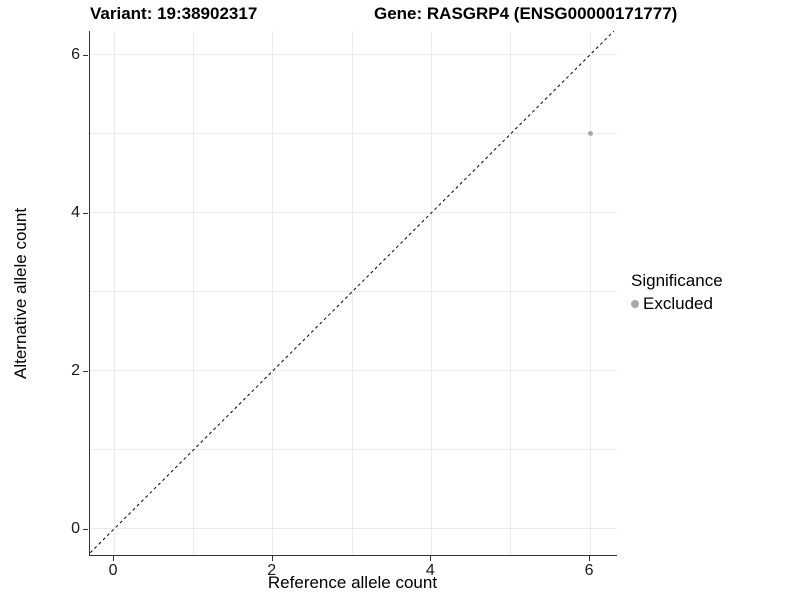 The height and width of the screenshot is (600, 800). What do you see at coordinates (20, 293) in the screenshot?
I see `y-axis-title: Alternative allele count` at bounding box center [20, 293].